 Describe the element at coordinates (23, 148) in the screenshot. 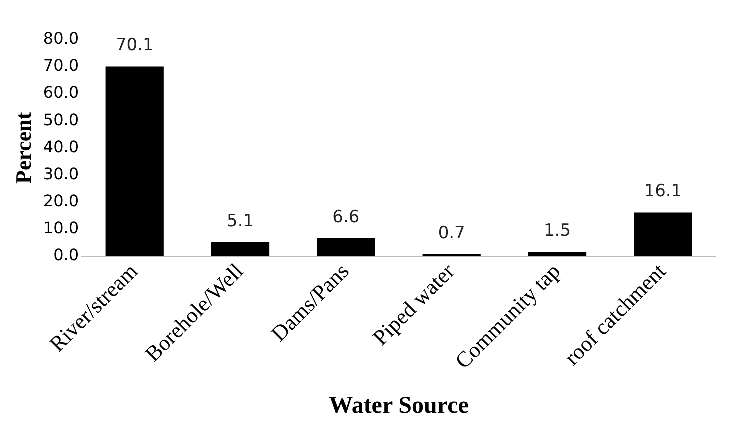

I see `y-axis-title: Percent` at that location.